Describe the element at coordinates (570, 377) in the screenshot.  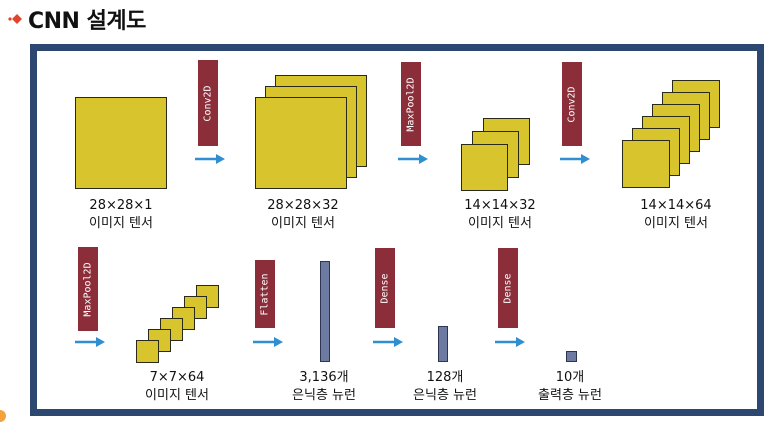
I see `node-shape: 10개` at that location.